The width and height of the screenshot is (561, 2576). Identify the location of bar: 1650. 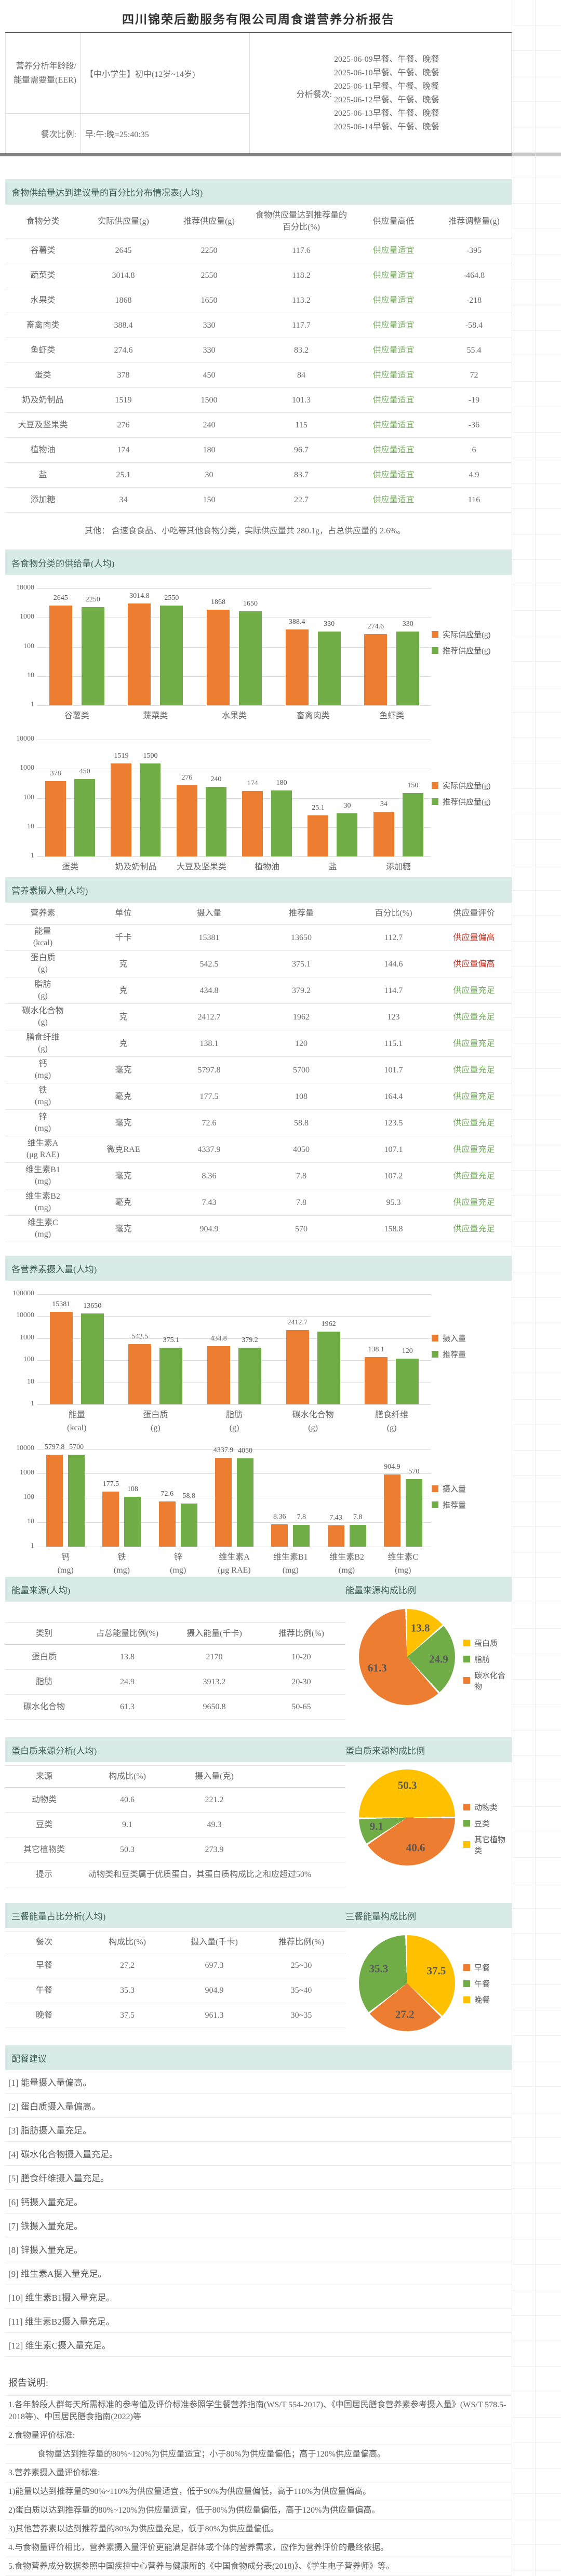
(250, 653).